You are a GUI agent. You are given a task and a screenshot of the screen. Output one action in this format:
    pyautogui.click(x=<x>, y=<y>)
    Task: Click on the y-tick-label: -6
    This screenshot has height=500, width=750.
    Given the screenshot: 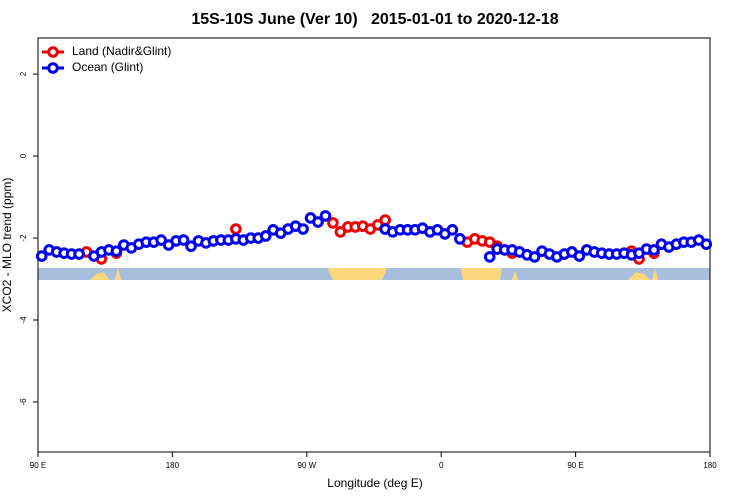 What is the action you would take?
    pyautogui.click(x=23, y=402)
    